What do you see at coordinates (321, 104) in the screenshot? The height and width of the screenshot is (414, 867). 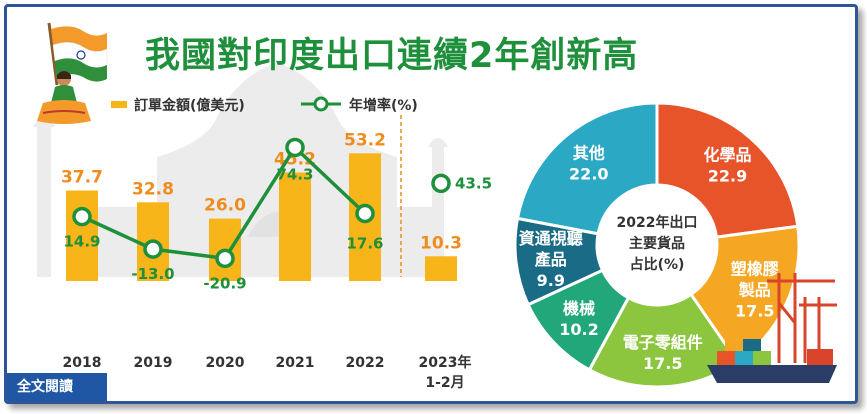 I see `legend-line-swatch` at bounding box center [321, 104].